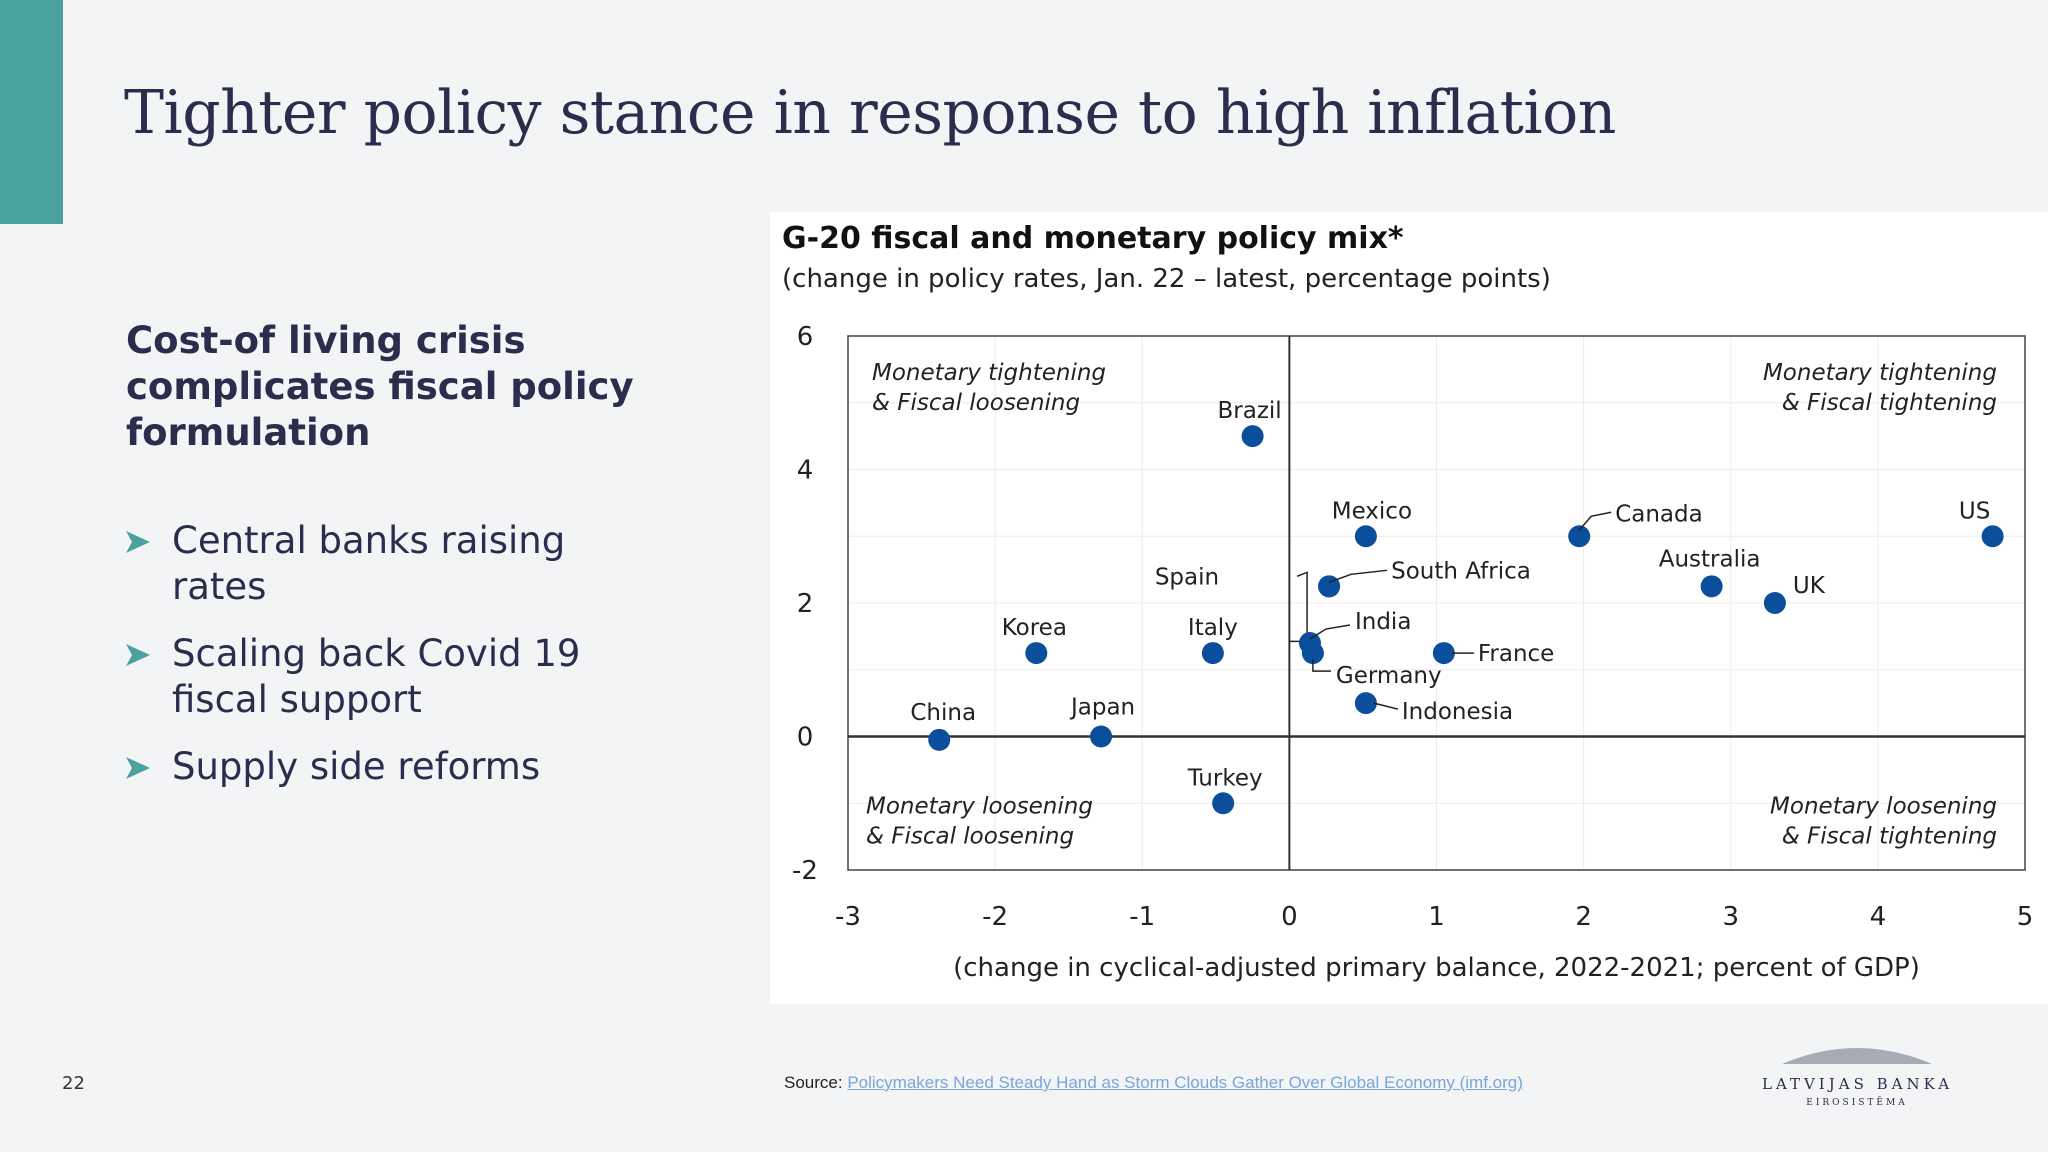 The image size is (2048, 1152). Describe the element at coordinates (1516, 654) in the screenshot. I see `data-point-label: France` at that location.